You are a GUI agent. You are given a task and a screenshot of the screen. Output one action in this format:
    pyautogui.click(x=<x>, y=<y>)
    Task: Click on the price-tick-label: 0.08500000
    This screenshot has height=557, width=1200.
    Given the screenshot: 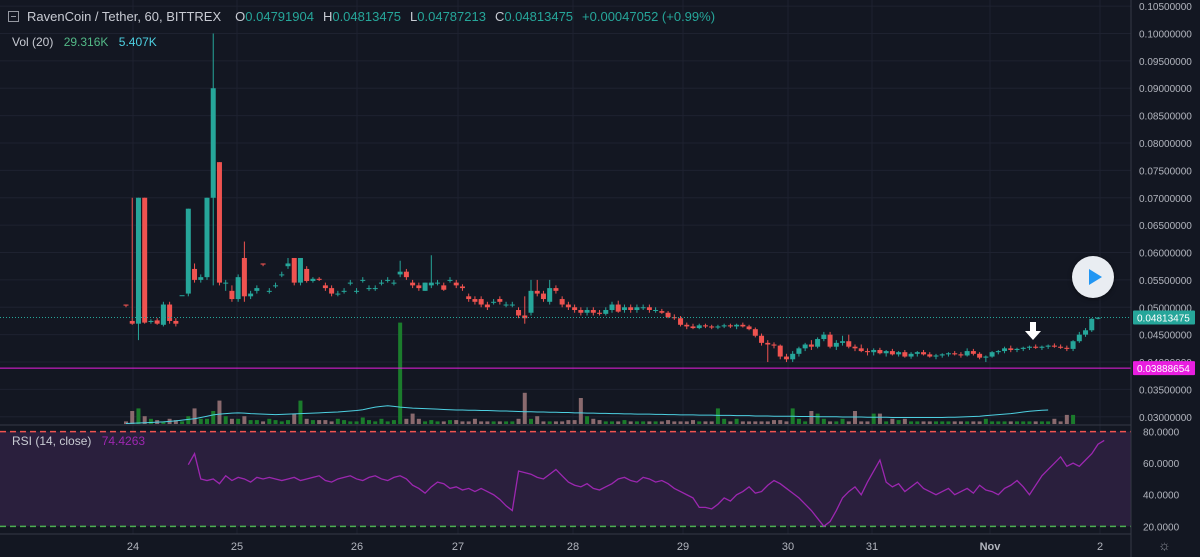 What is the action you would take?
    pyautogui.click(x=1165, y=117)
    